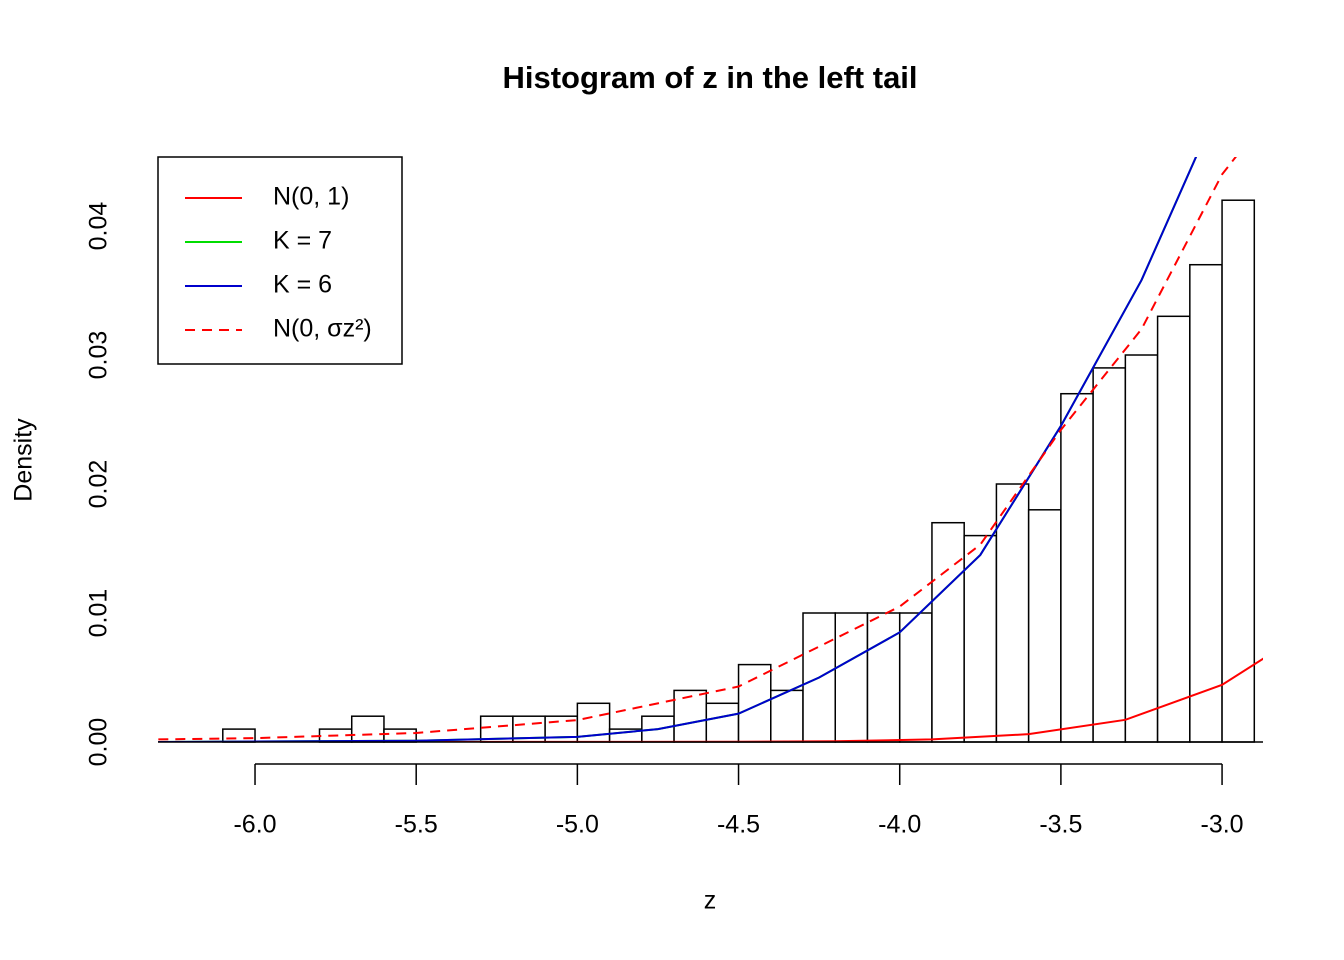 The width and height of the screenshot is (1344, 960). What do you see at coordinates (99, 226) in the screenshot?
I see `y-tick-label: 0.04` at bounding box center [99, 226].